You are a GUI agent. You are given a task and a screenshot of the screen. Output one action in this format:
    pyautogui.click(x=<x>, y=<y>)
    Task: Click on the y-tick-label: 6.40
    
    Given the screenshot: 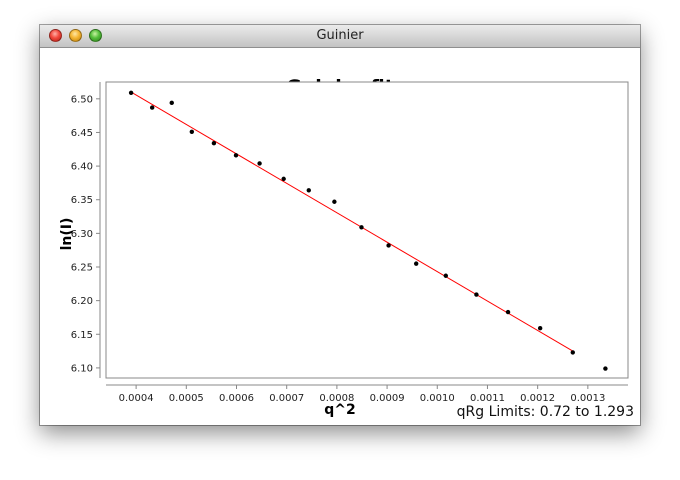 What is the action you would take?
    pyautogui.click(x=82, y=167)
    